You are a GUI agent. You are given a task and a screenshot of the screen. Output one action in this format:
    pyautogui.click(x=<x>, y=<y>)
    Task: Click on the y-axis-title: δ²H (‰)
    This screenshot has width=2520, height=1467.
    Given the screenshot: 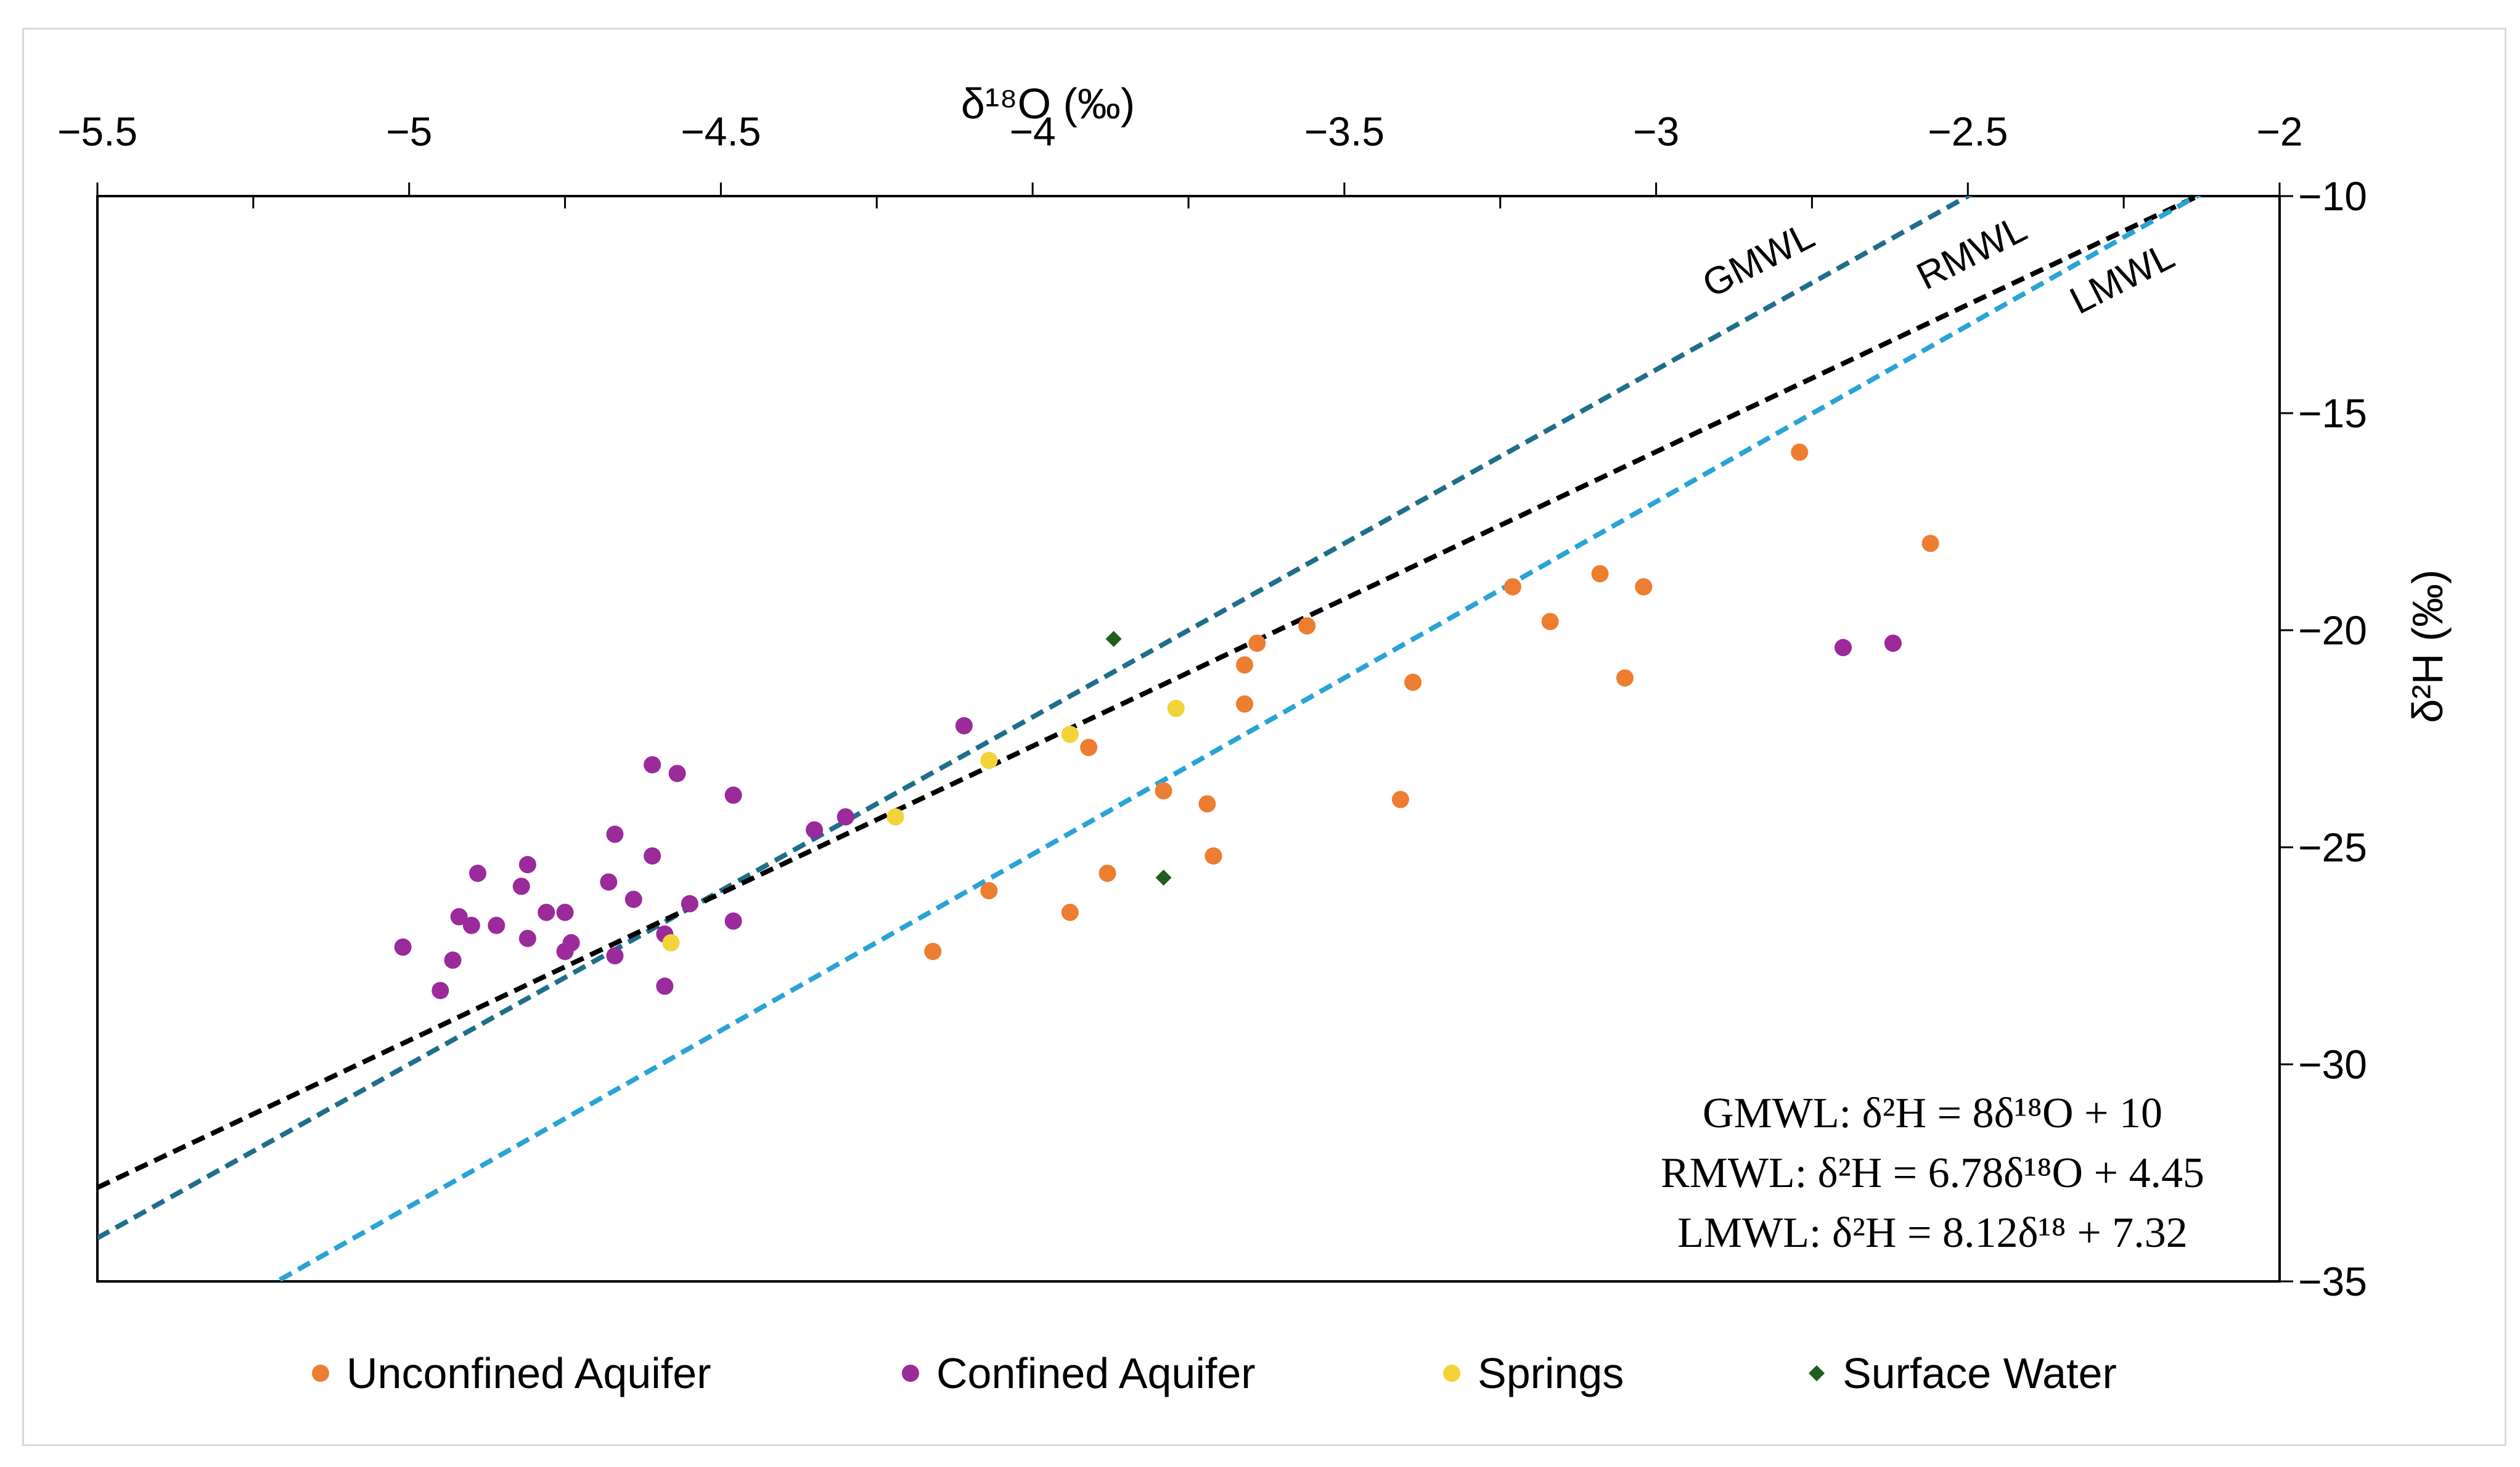 What is the action you would take?
    pyautogui.click(x=2427, y=646)
    